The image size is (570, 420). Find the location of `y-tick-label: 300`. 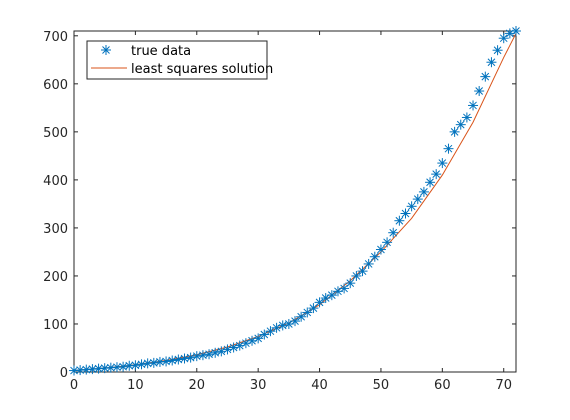

y-tick-label: 300 is located at coordinates (55, 229).